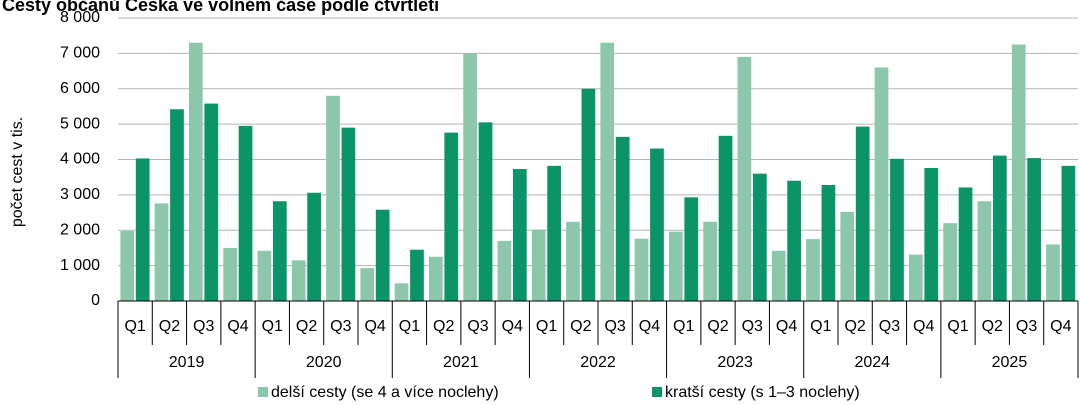  I want to click on y-tick-label: 3 000, so click(80, 194).